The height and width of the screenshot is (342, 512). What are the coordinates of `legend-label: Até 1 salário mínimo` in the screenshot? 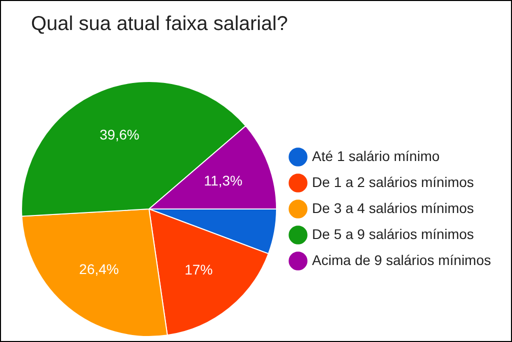 It's located at (376, 156).